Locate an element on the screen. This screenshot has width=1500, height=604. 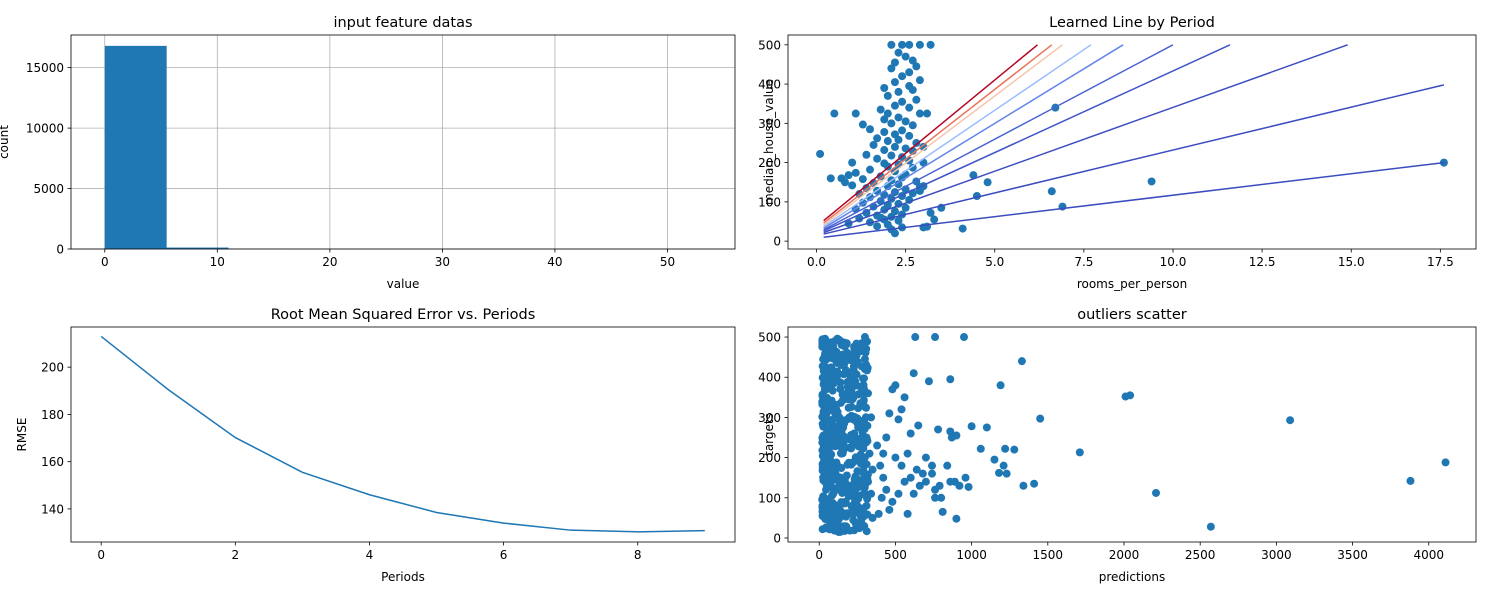
y-tick-label: 160 is located at coordinates (52, 462).